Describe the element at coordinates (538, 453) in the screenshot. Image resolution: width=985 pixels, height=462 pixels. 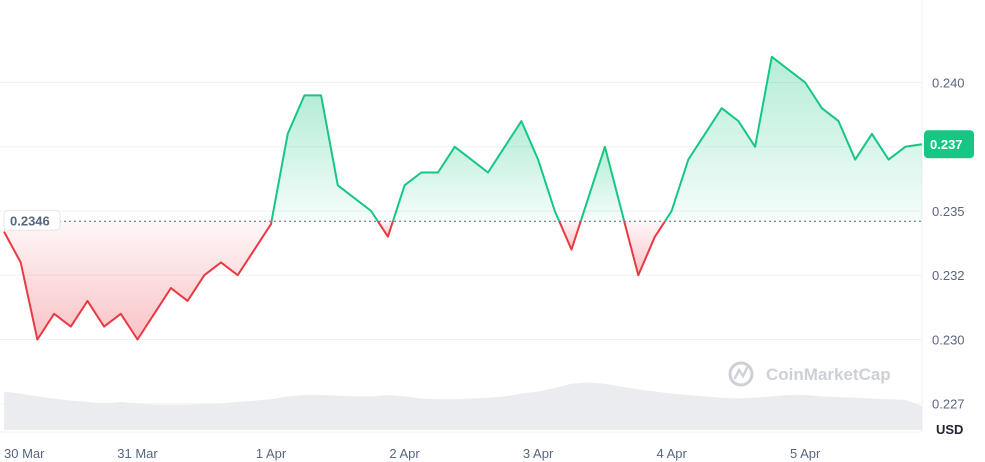
I see `x-tick-label: 3 Apr` at that location.